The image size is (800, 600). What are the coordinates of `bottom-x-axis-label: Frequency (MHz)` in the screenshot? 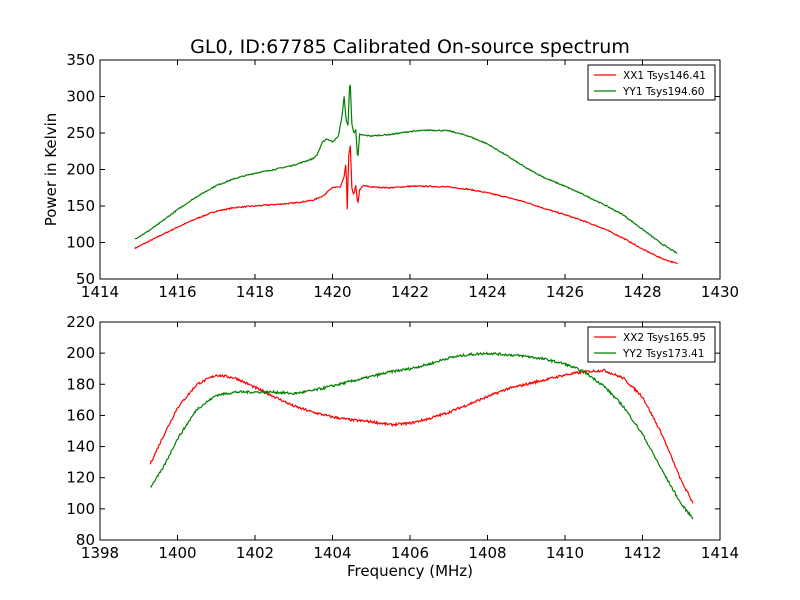 It's located at (410, 571).